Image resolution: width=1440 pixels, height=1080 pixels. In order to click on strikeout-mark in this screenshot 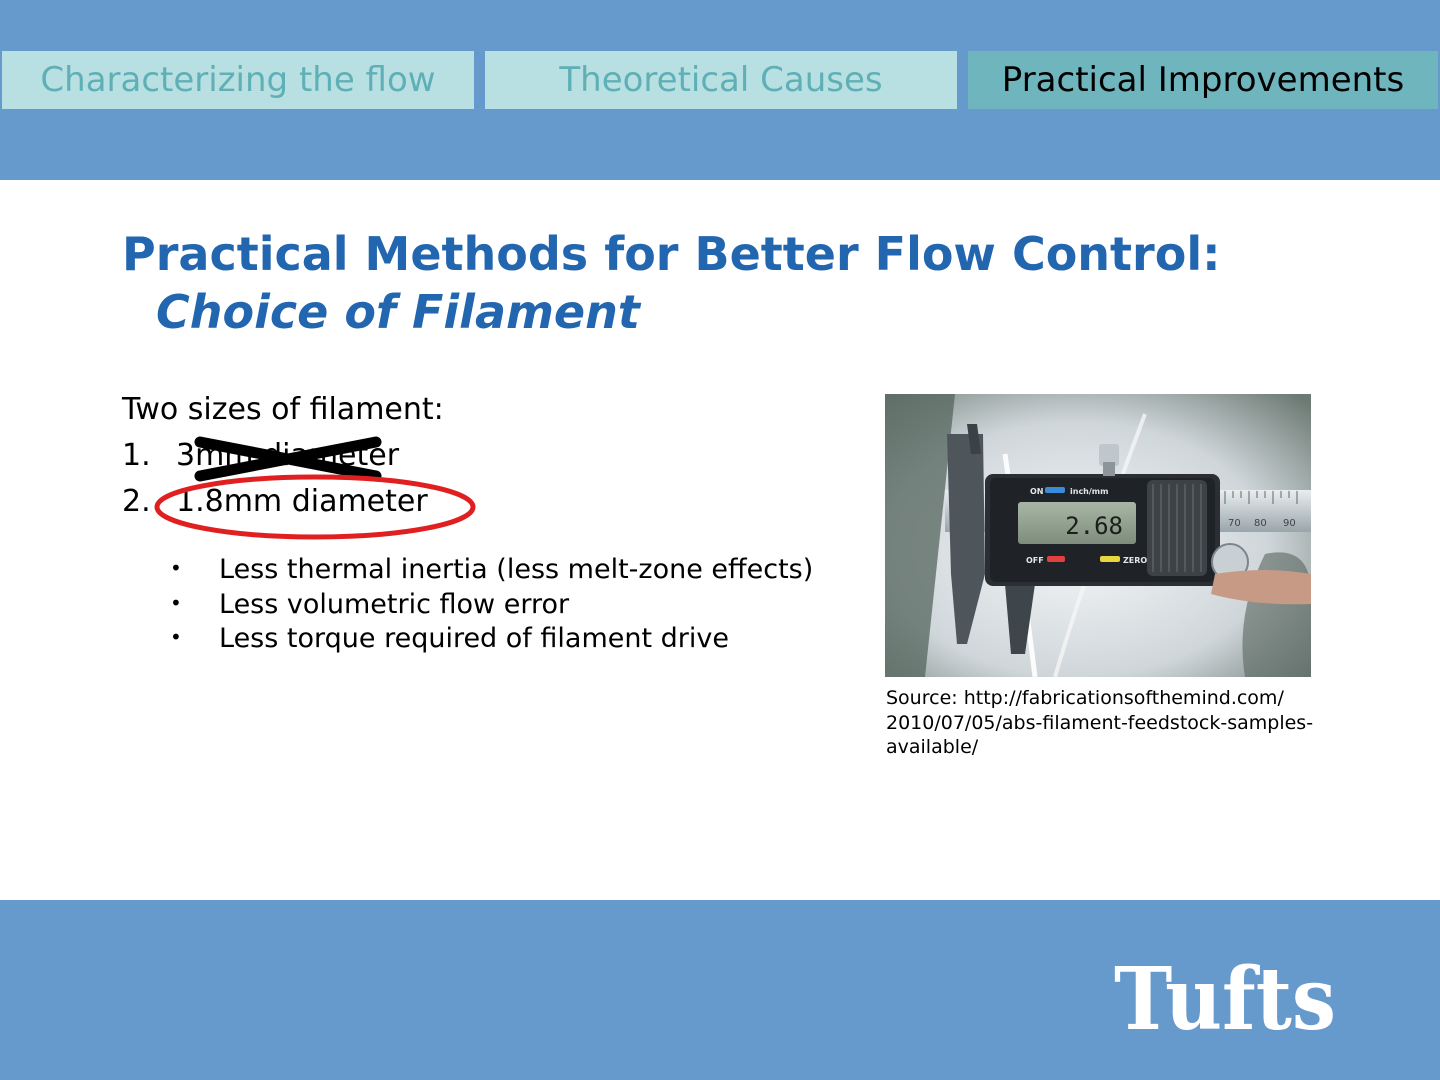, I will do `click(288, 459)`.